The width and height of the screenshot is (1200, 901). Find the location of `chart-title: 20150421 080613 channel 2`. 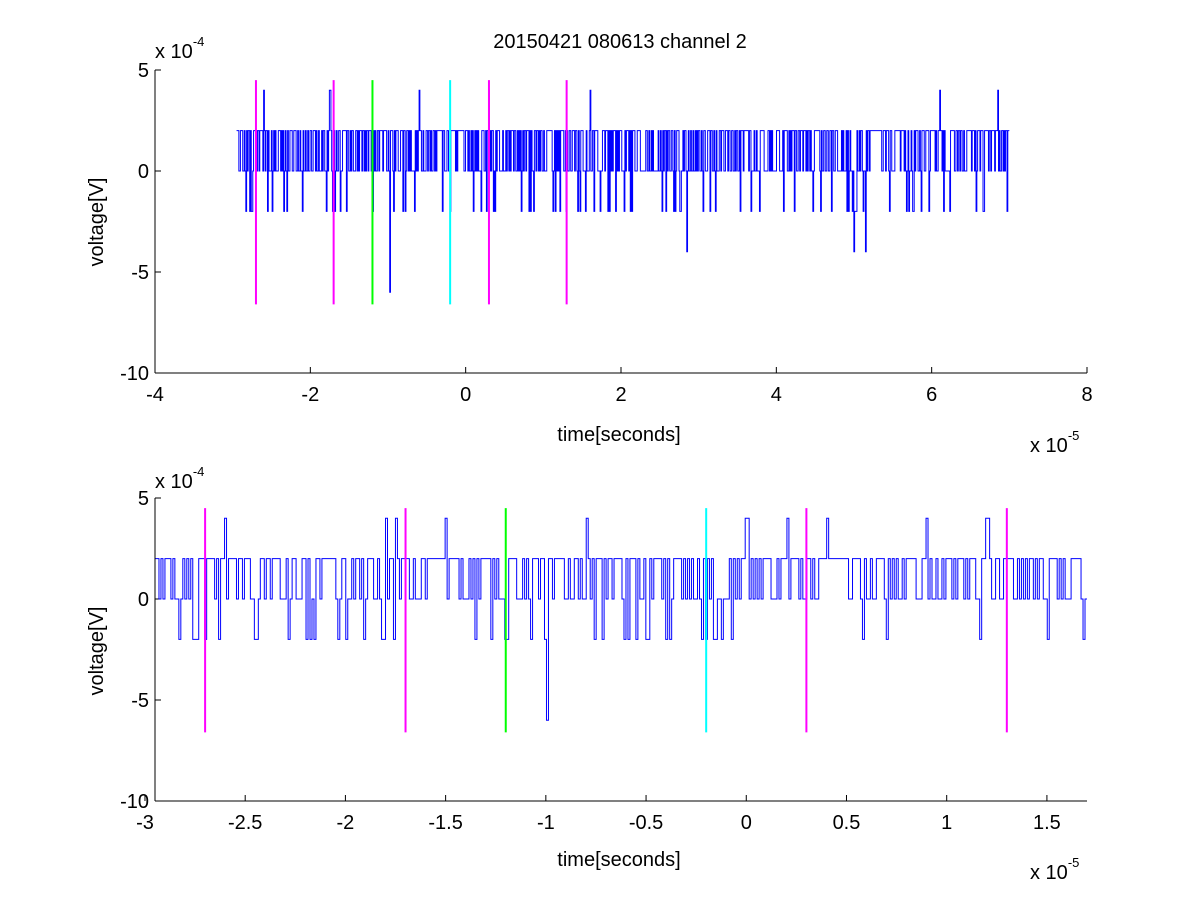

chart-title: 20150421 080613 channel 2 is located at coordinates (620, 42).